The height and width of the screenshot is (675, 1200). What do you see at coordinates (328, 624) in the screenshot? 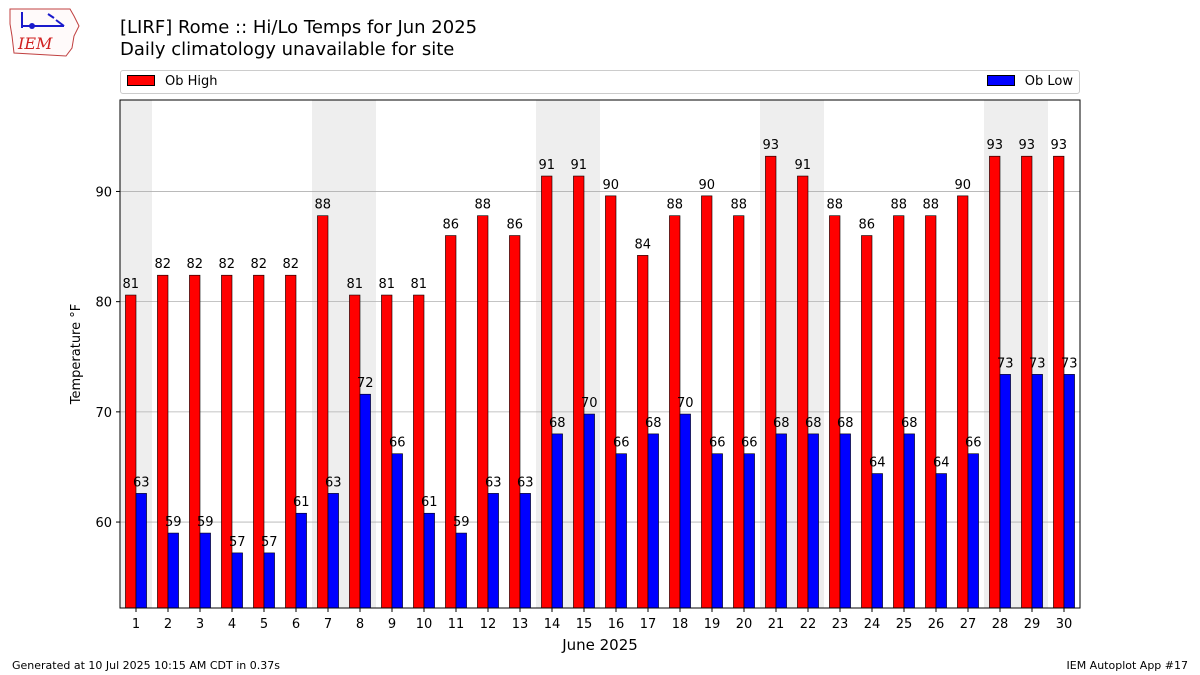
I see `x-tick-label: 7` at bounding box center [328, 624].